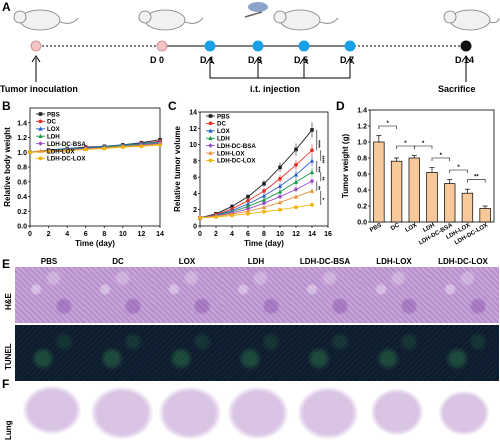 The width and height of the screenshot is (500, 447). I want to click on y-tick-label: 0.8, so click(362, 159).